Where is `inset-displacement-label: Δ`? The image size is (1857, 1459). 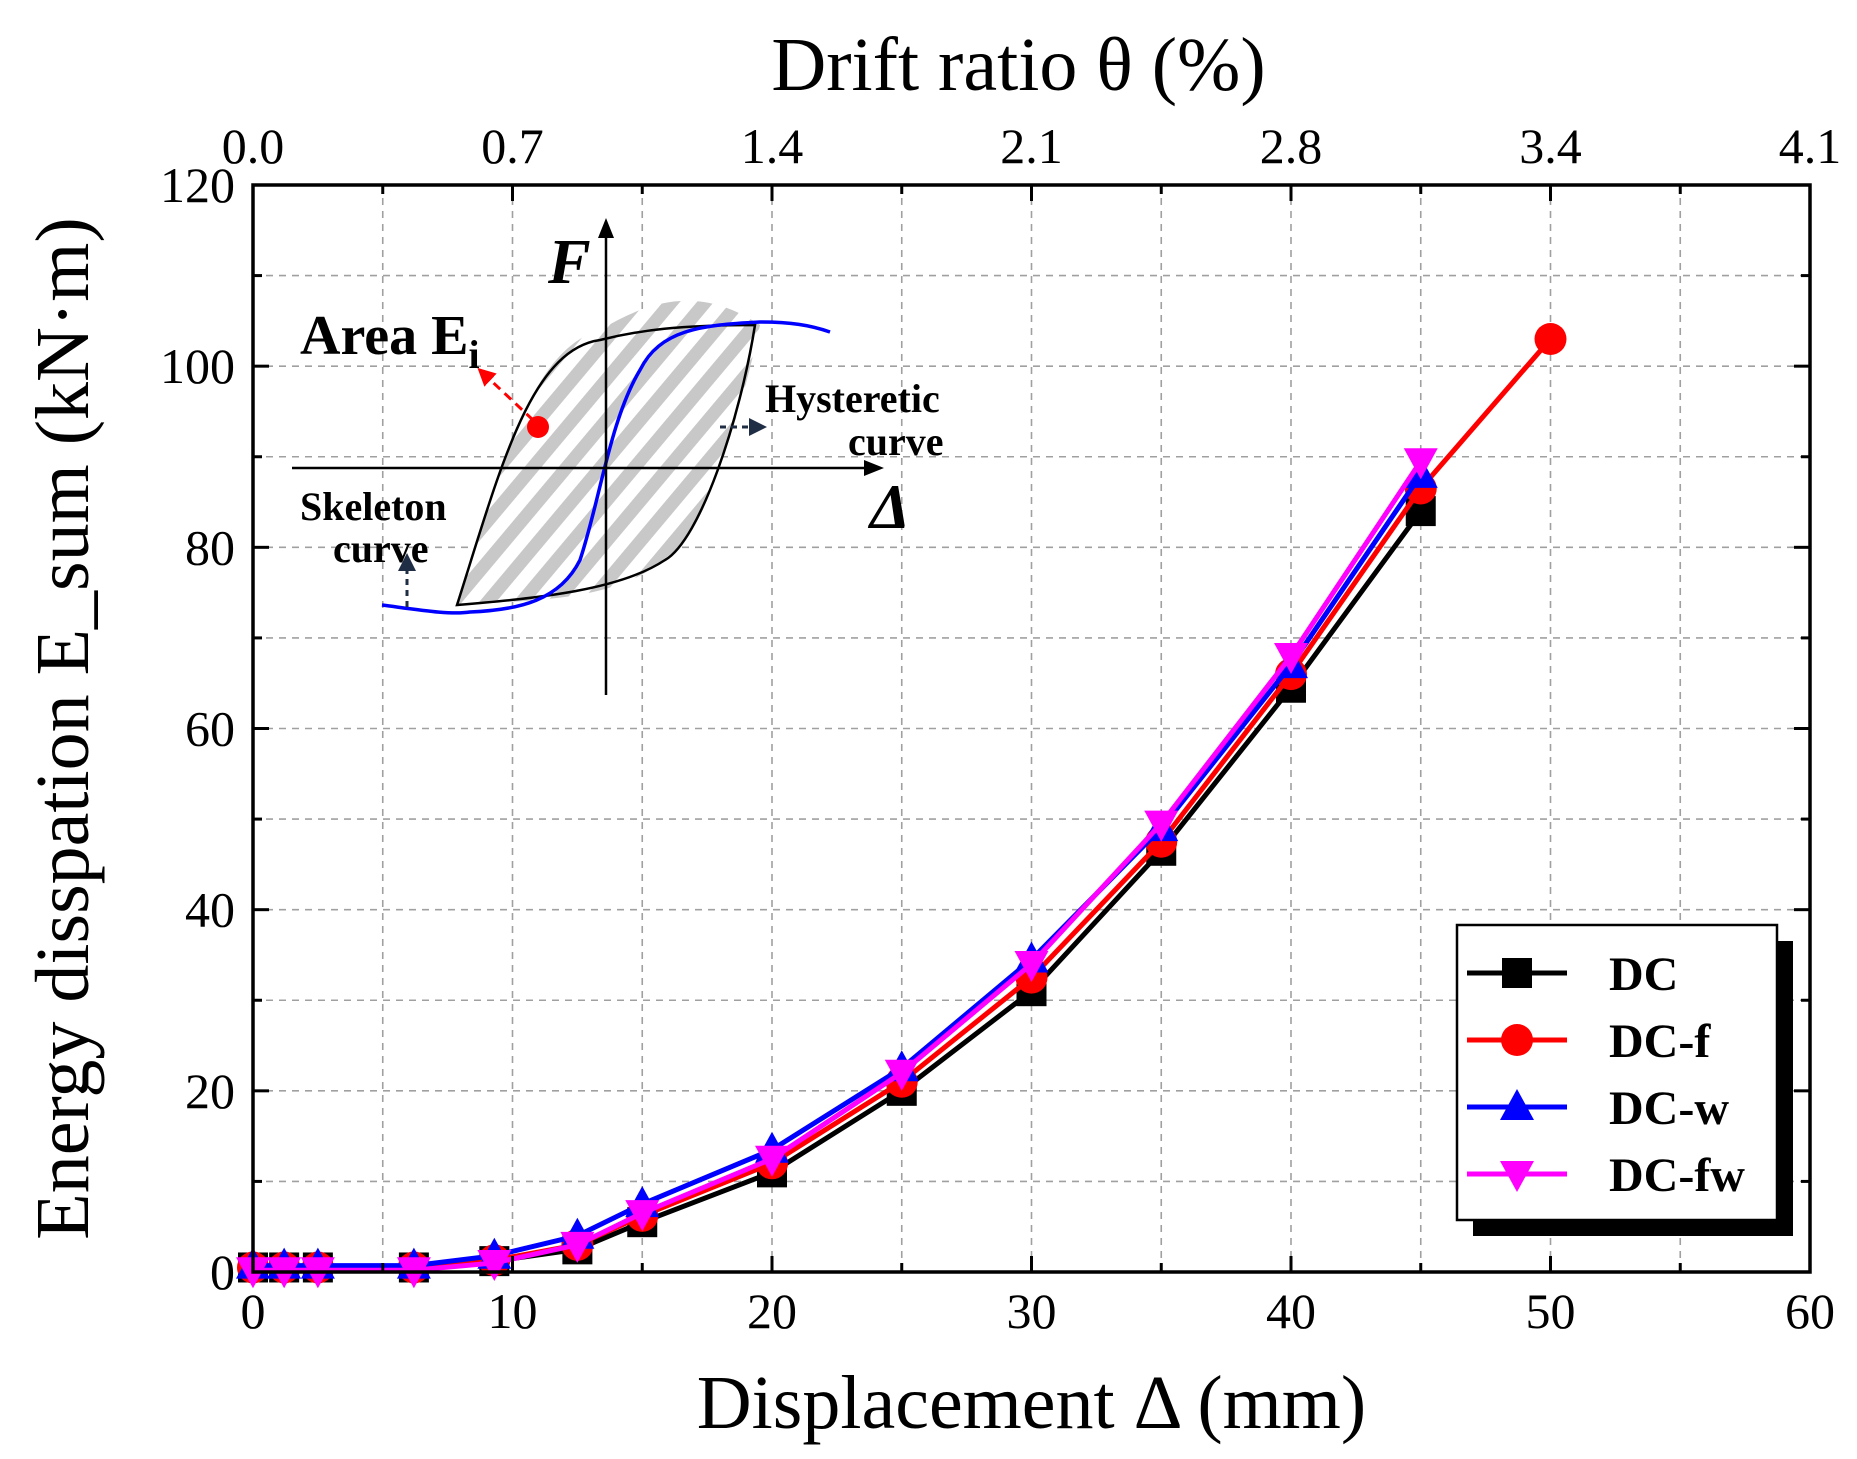 inset-displacement-label: Δ is located at coordinates (888, 506).